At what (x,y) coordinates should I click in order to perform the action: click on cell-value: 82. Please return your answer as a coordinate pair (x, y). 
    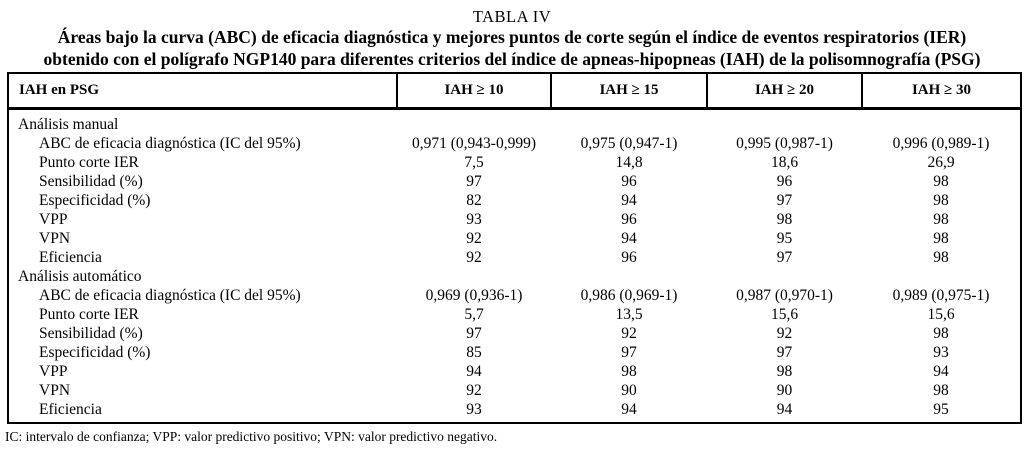
    Looking at the image, I should click on (474, 200).